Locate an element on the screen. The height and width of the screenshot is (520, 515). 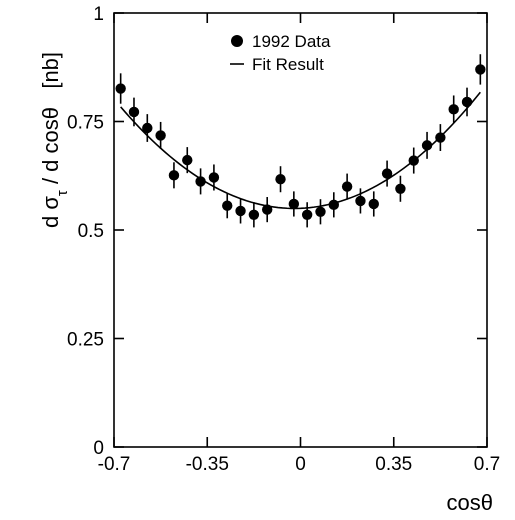
y-axis-title-main: d σ is located at coordinates (50, 212).